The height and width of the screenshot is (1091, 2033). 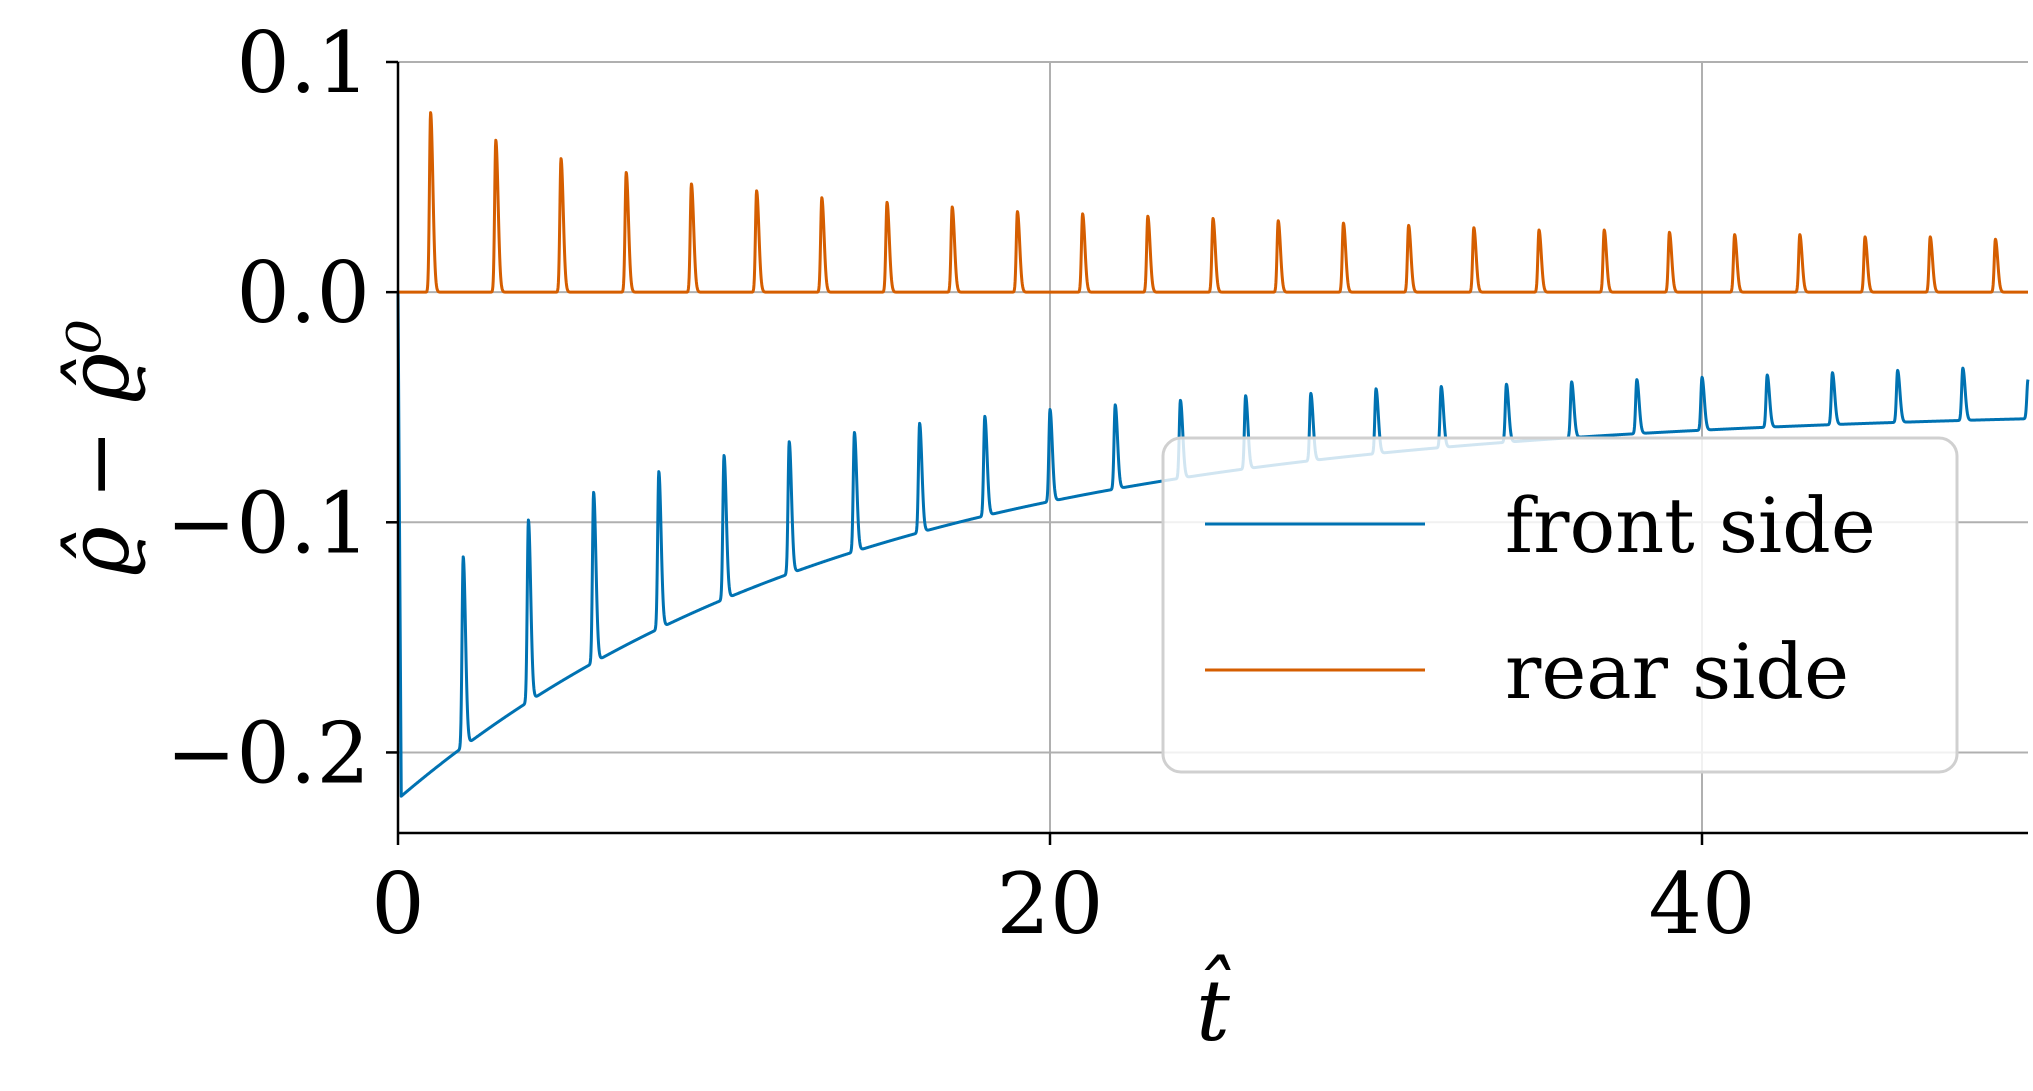 What do you see at coordinates (1702, 904) in the screenshot?
I see `x-tick-label: 40` at bounding box center [1702, 904].